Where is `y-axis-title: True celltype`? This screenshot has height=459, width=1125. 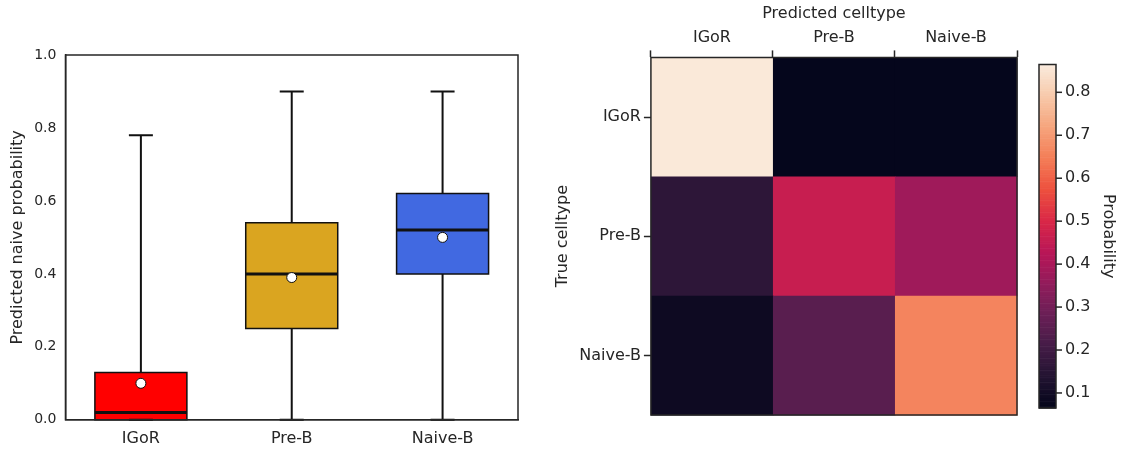 y-axis-title: True celltype is located at coordinates (561, 237).